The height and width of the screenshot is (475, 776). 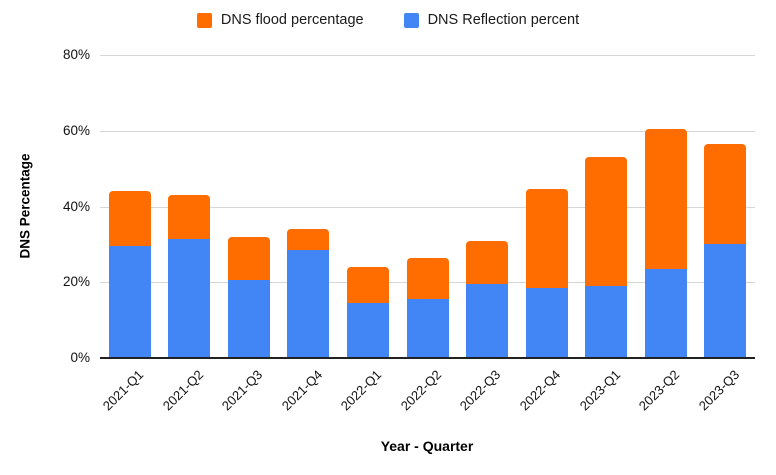 I want to click on bar-2021-Q4, so click(x=308, y=293).